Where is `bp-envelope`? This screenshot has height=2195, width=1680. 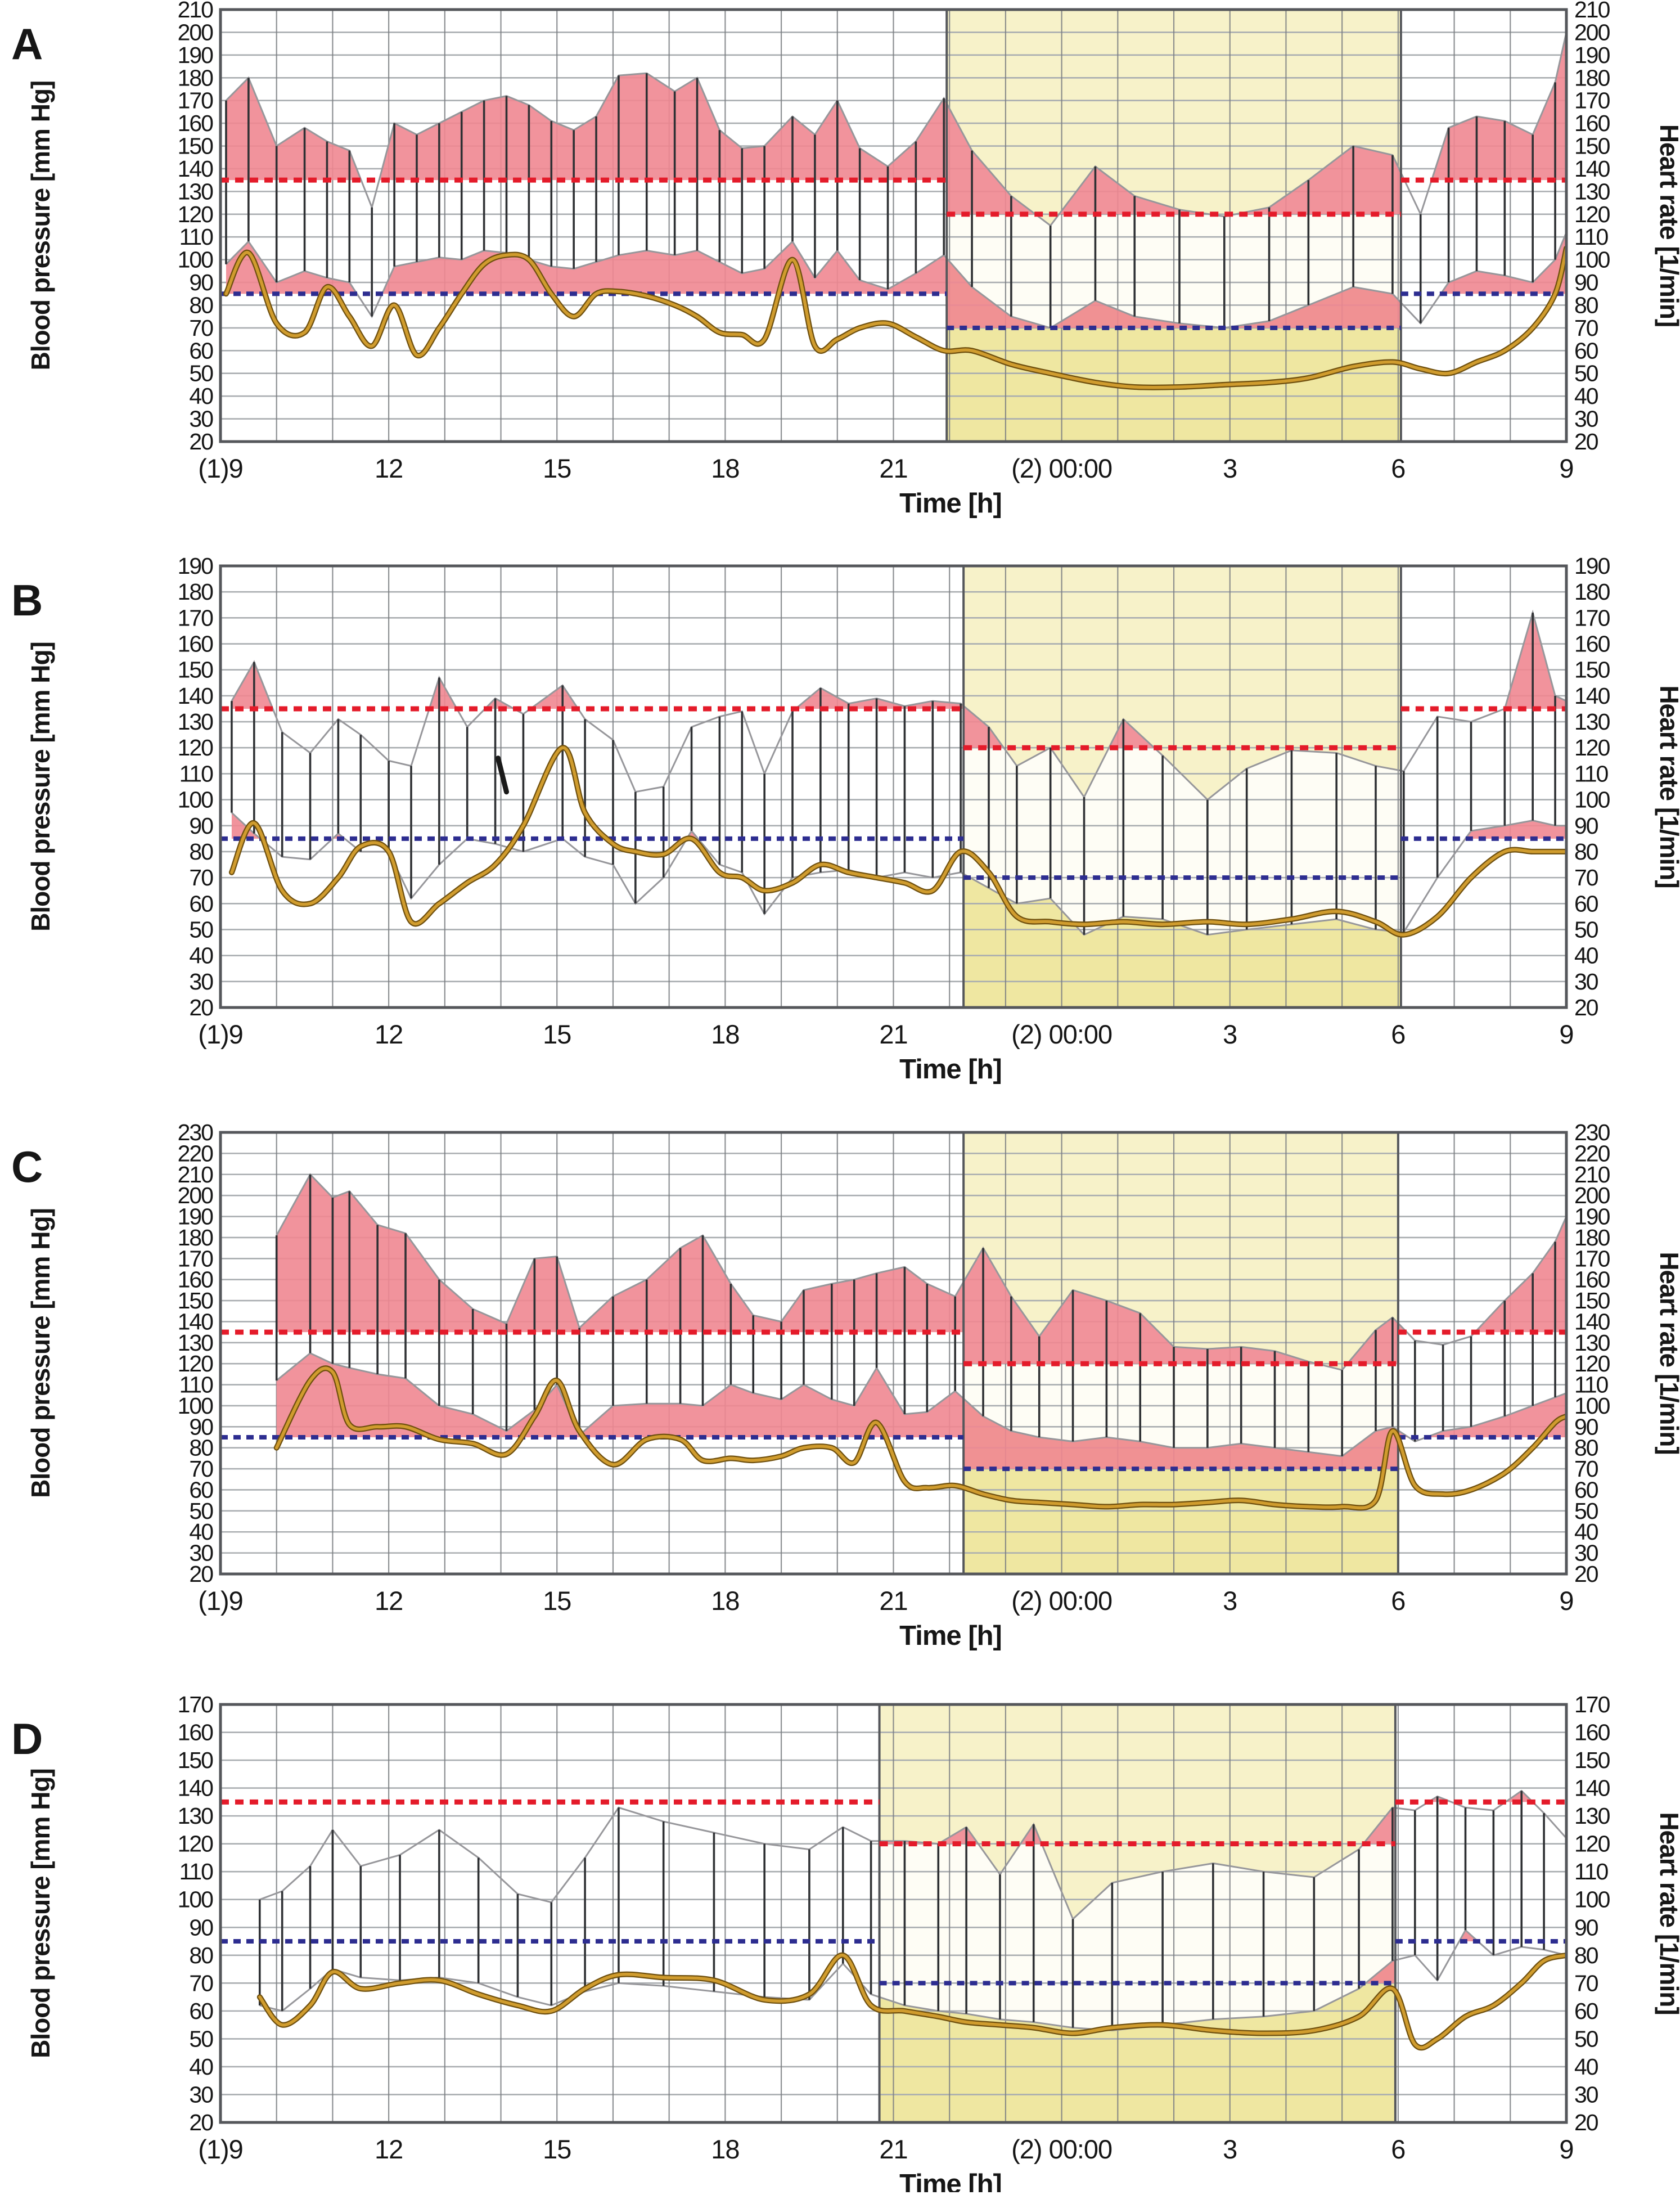
bp-envelope is located at coordinates (912, 1911).